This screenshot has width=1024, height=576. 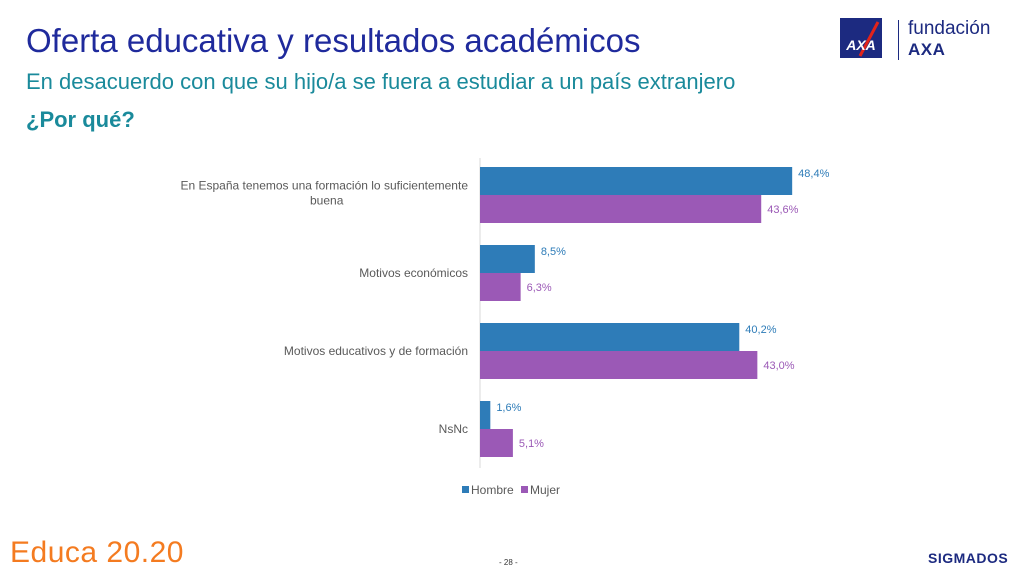 What do you see at coordinates (333, 40) in the screenshot?
I see `page-title: Oferta educativa y resultados académicos` at bounding box center [333, 40].